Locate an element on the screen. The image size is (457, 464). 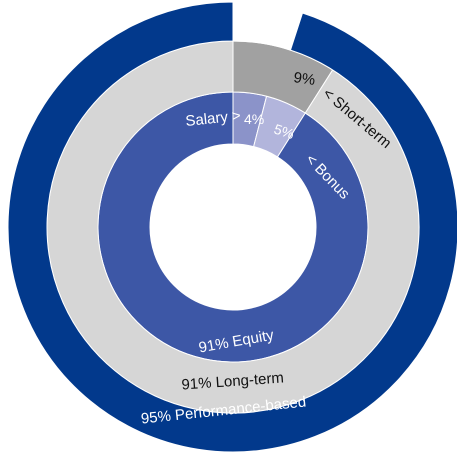
salary-percent-label: 4% is located at coordinates (254, 119).